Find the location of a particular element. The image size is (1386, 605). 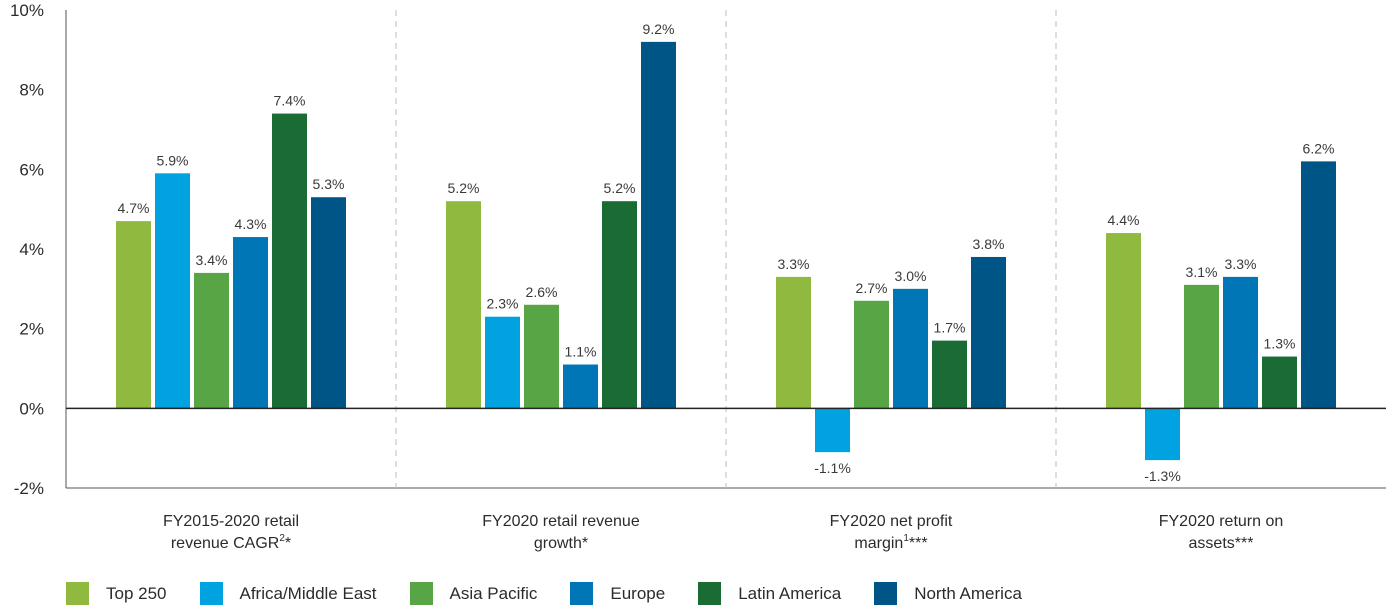

data-label: 1.7% is located at coordinates (950, 328).